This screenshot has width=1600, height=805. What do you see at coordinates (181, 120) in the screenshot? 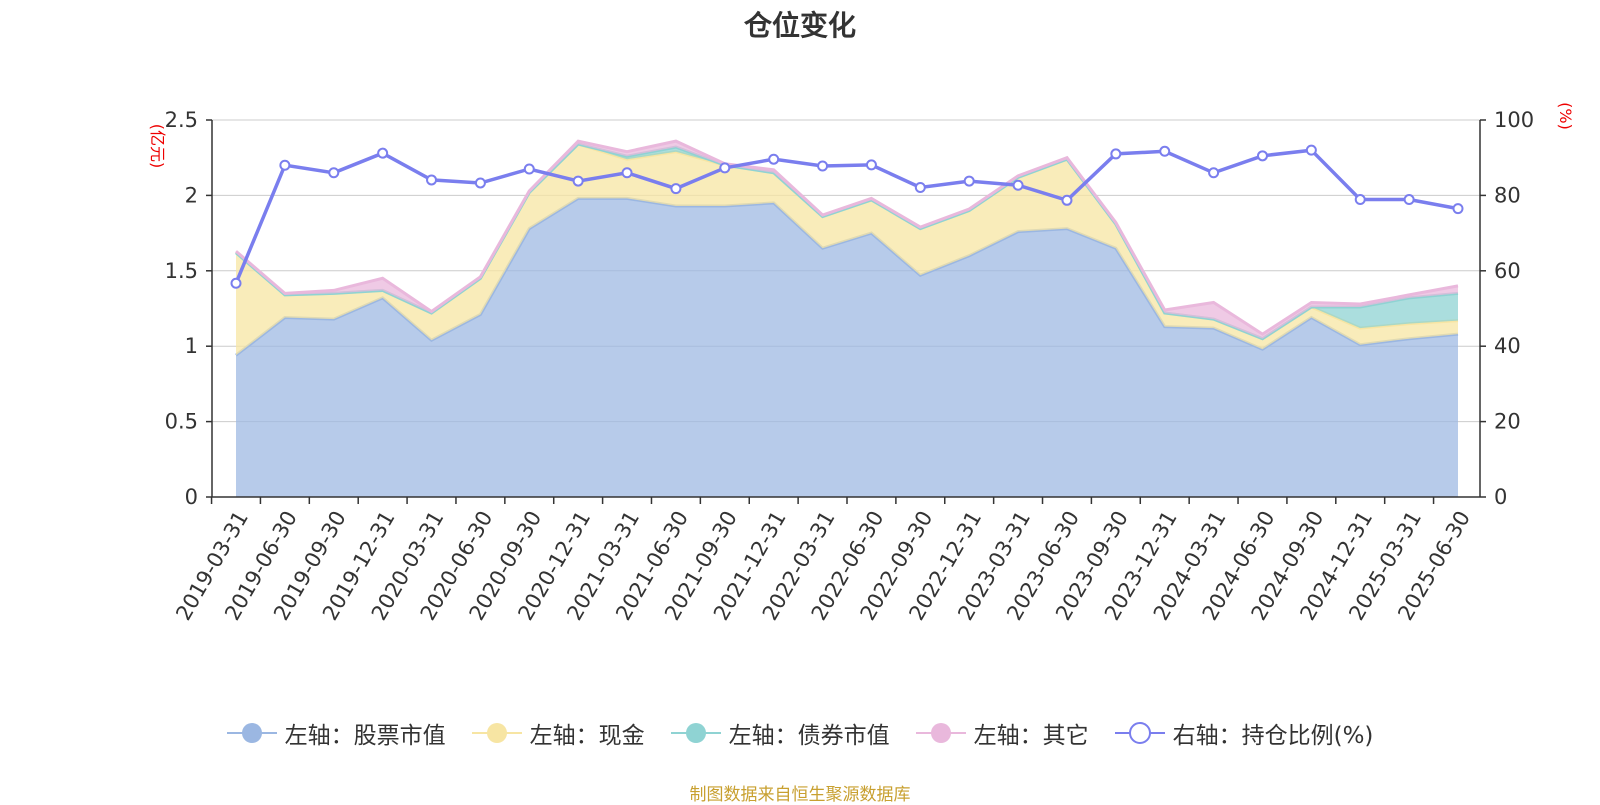
I see `left-tick-label: 2.5` at bounding box center [181, 120].